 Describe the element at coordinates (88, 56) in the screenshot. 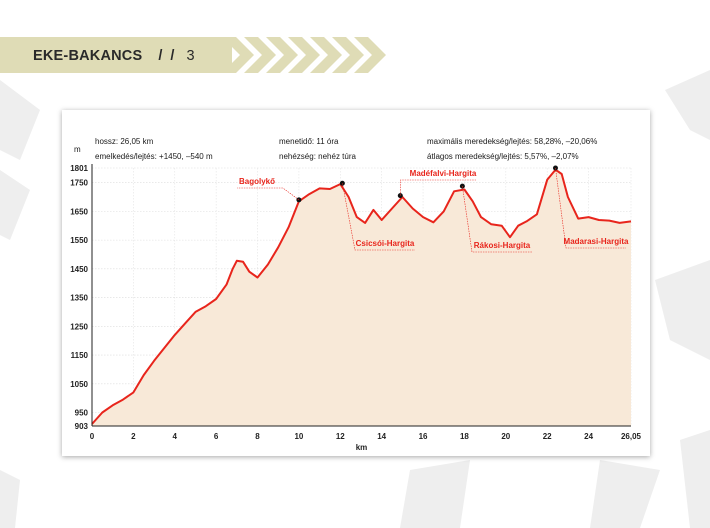

I see `header-title-text: EKE-BAKANCS` at that location.